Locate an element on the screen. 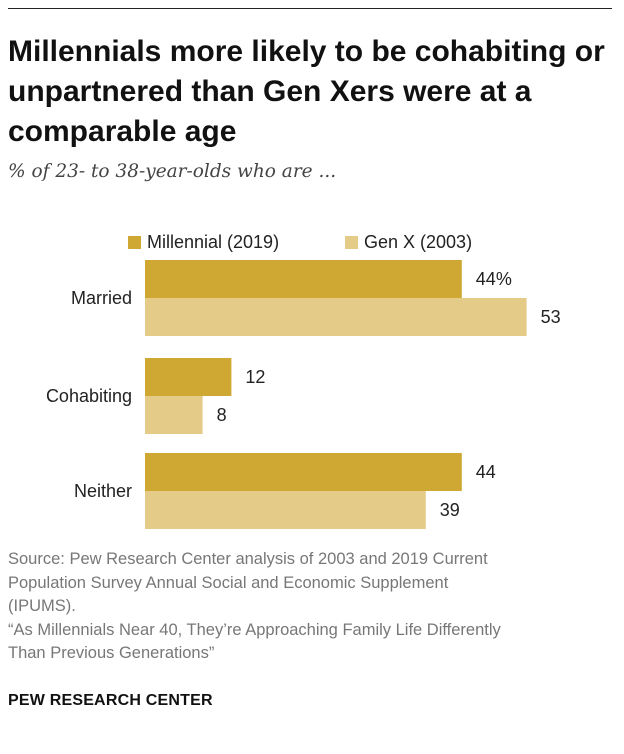  bar-value-label: 8 is located at coordinates (222, 415).